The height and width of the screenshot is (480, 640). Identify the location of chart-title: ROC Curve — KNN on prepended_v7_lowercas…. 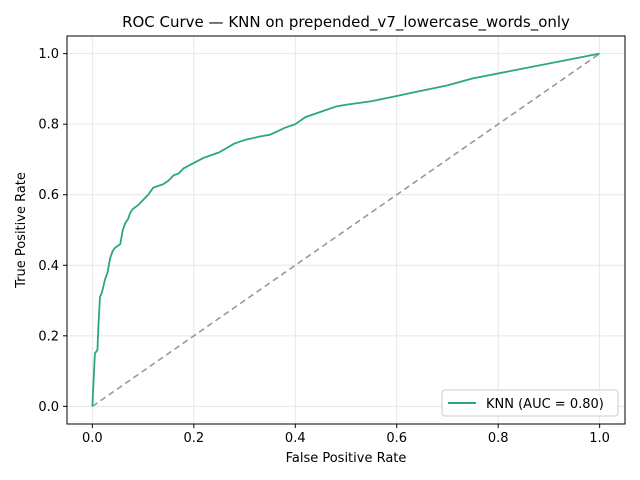
(346, 22).